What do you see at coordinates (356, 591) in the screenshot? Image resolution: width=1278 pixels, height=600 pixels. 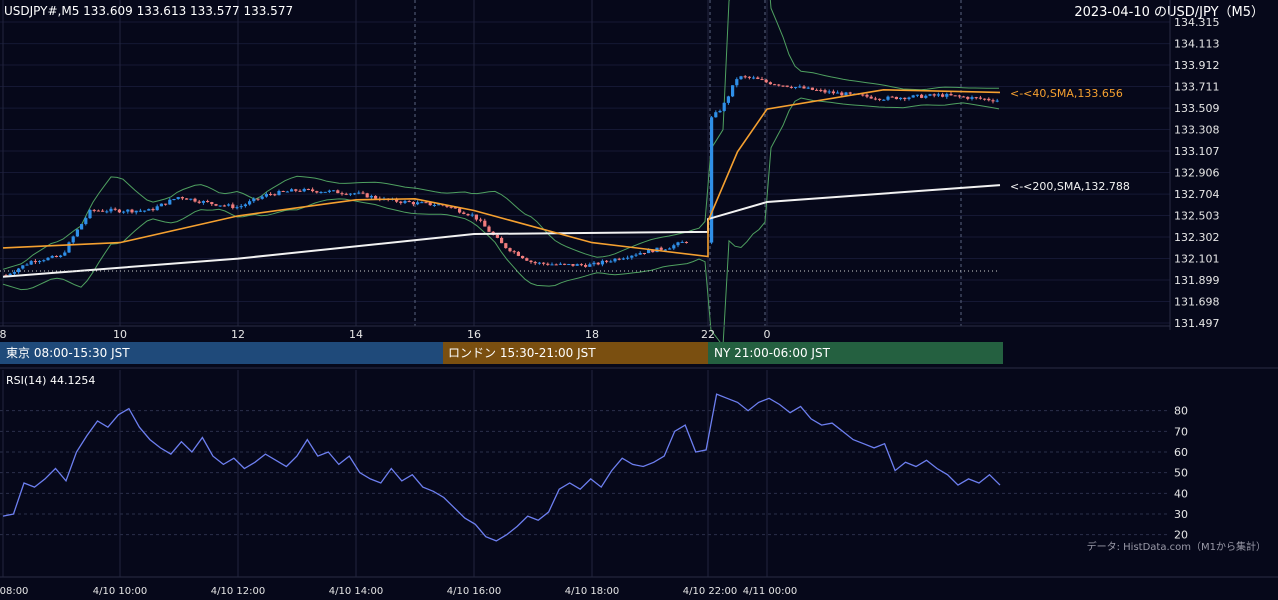 I see `bottom-time-label: 4/10 14:00` at bounding box center [356, 591].